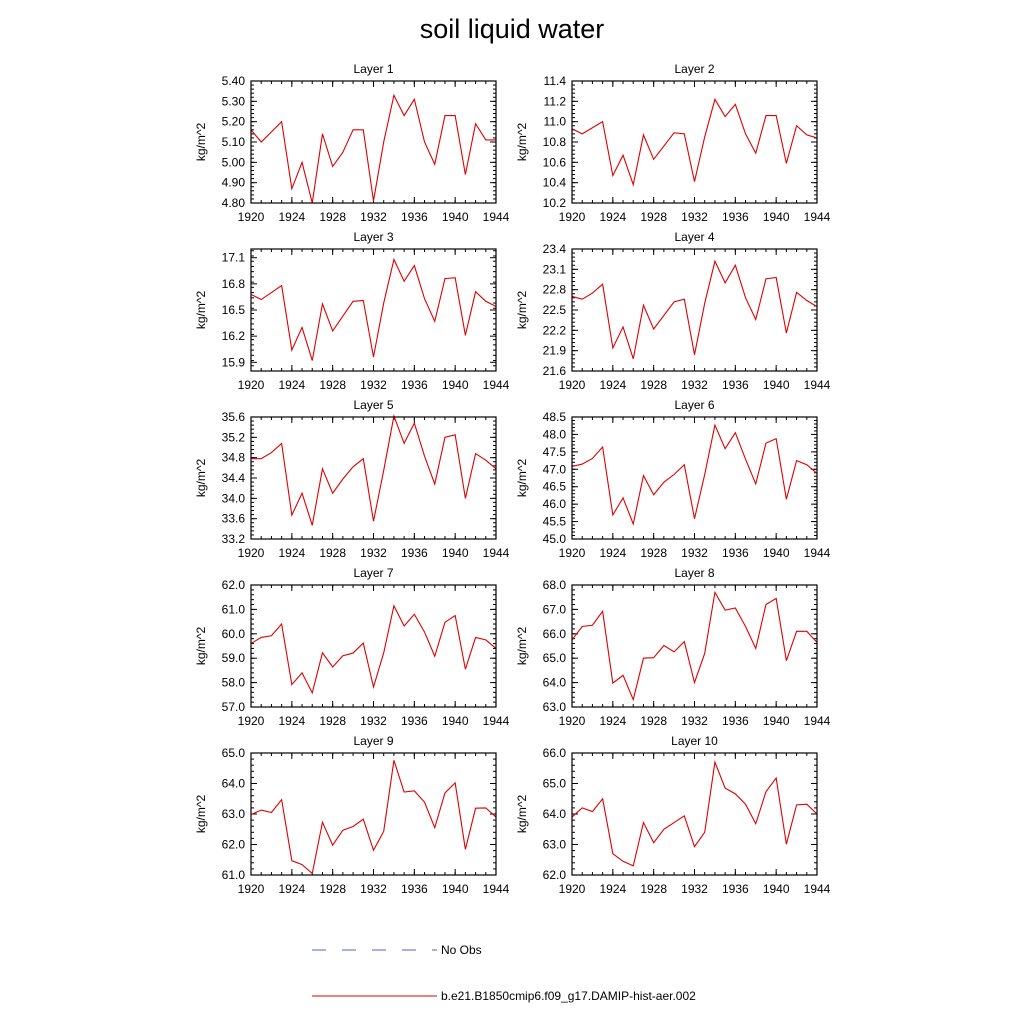  Describe the element at coordinates (234, 142) in the screenshot. I see `y-tick-label: 5.10` at that location.